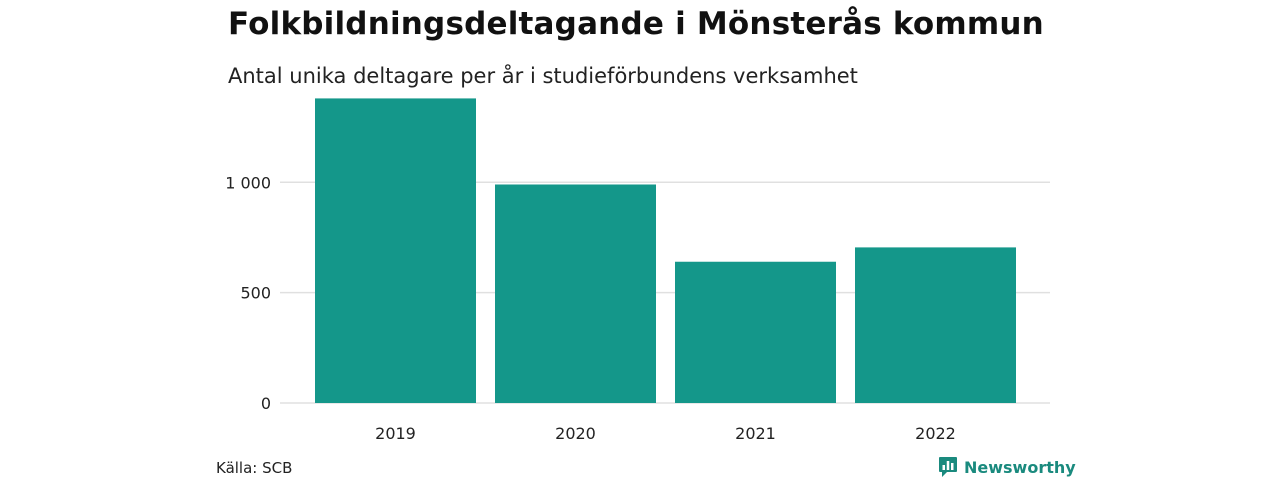 The height and width of the screenshot is (480, 1280). Describe the element at coordinates (575, 293) in the screenshot. I see `bar-2020` at that location.